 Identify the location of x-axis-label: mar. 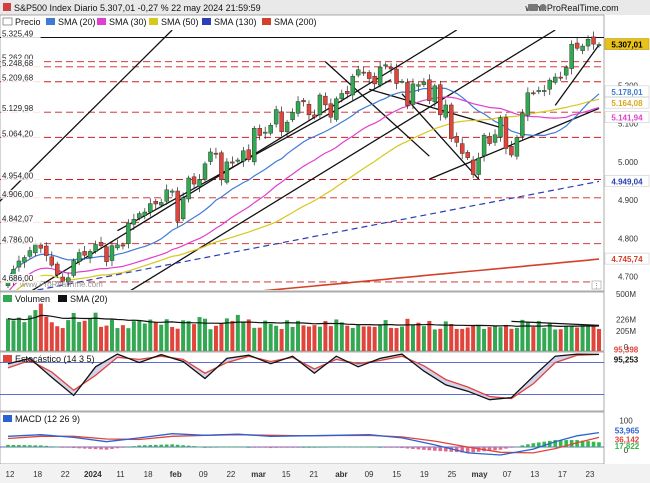
(258, 474).